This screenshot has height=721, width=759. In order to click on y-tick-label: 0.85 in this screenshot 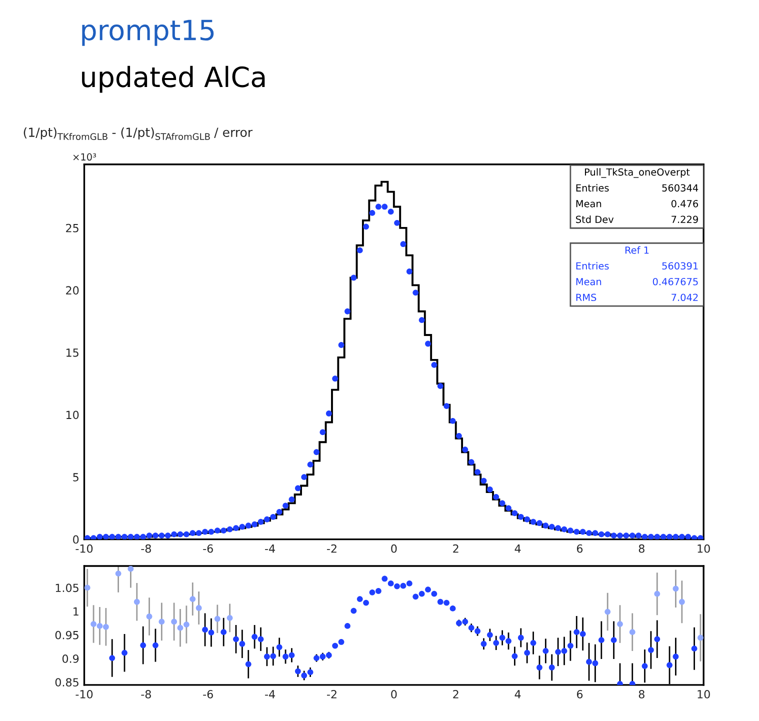, I will do `click(66, 682)`.